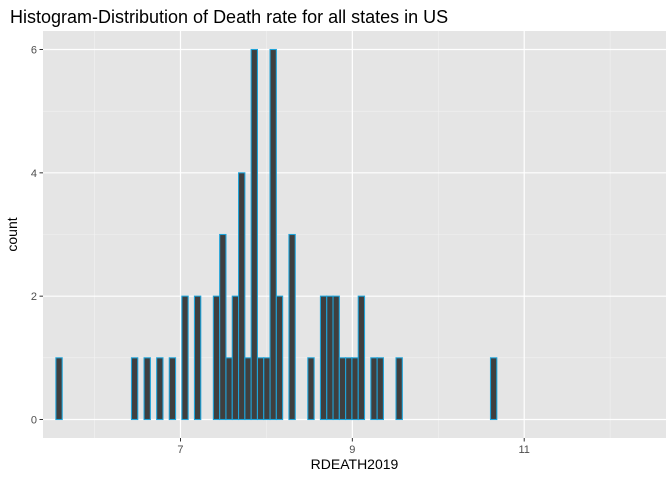 The width and height of the screenshot is (672, 480). Describe the element at coordinates (34, 51) in the screenshot. I see `y-tick-label: 6` at that location.